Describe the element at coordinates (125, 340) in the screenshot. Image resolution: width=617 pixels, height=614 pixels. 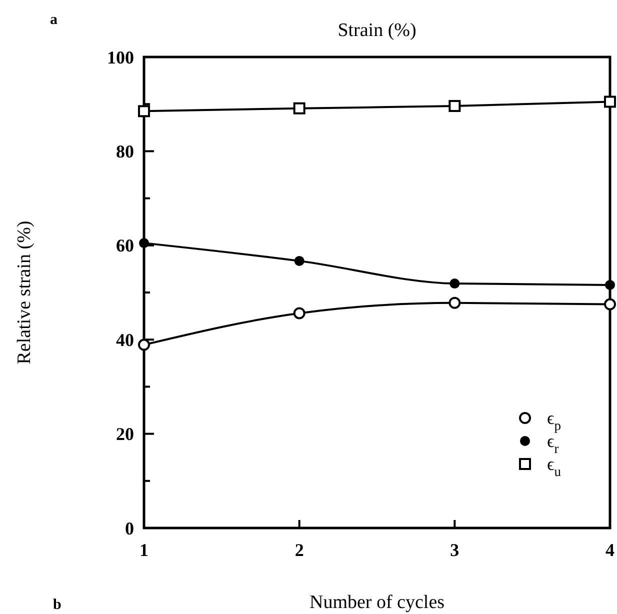
I see `y-tick-label: 40` at that location.